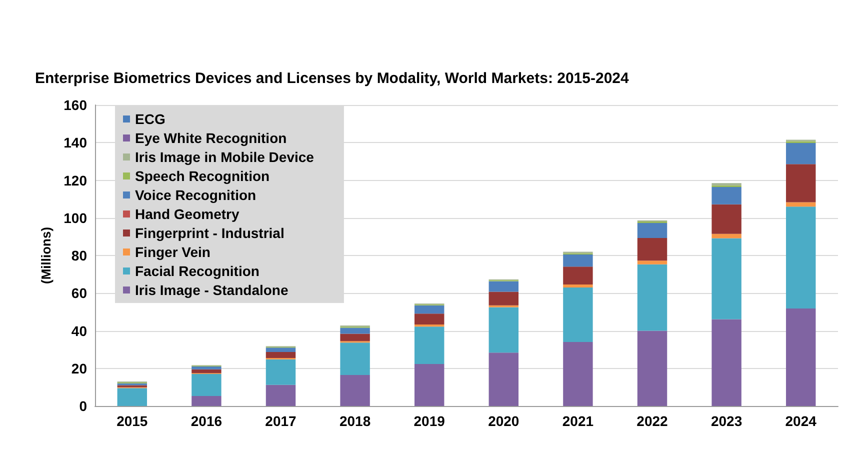  What do you see at coordinates (195, 195) in the screenshot?
I see `legend-label: Voice Recognition` at bounding box center [195, 195].